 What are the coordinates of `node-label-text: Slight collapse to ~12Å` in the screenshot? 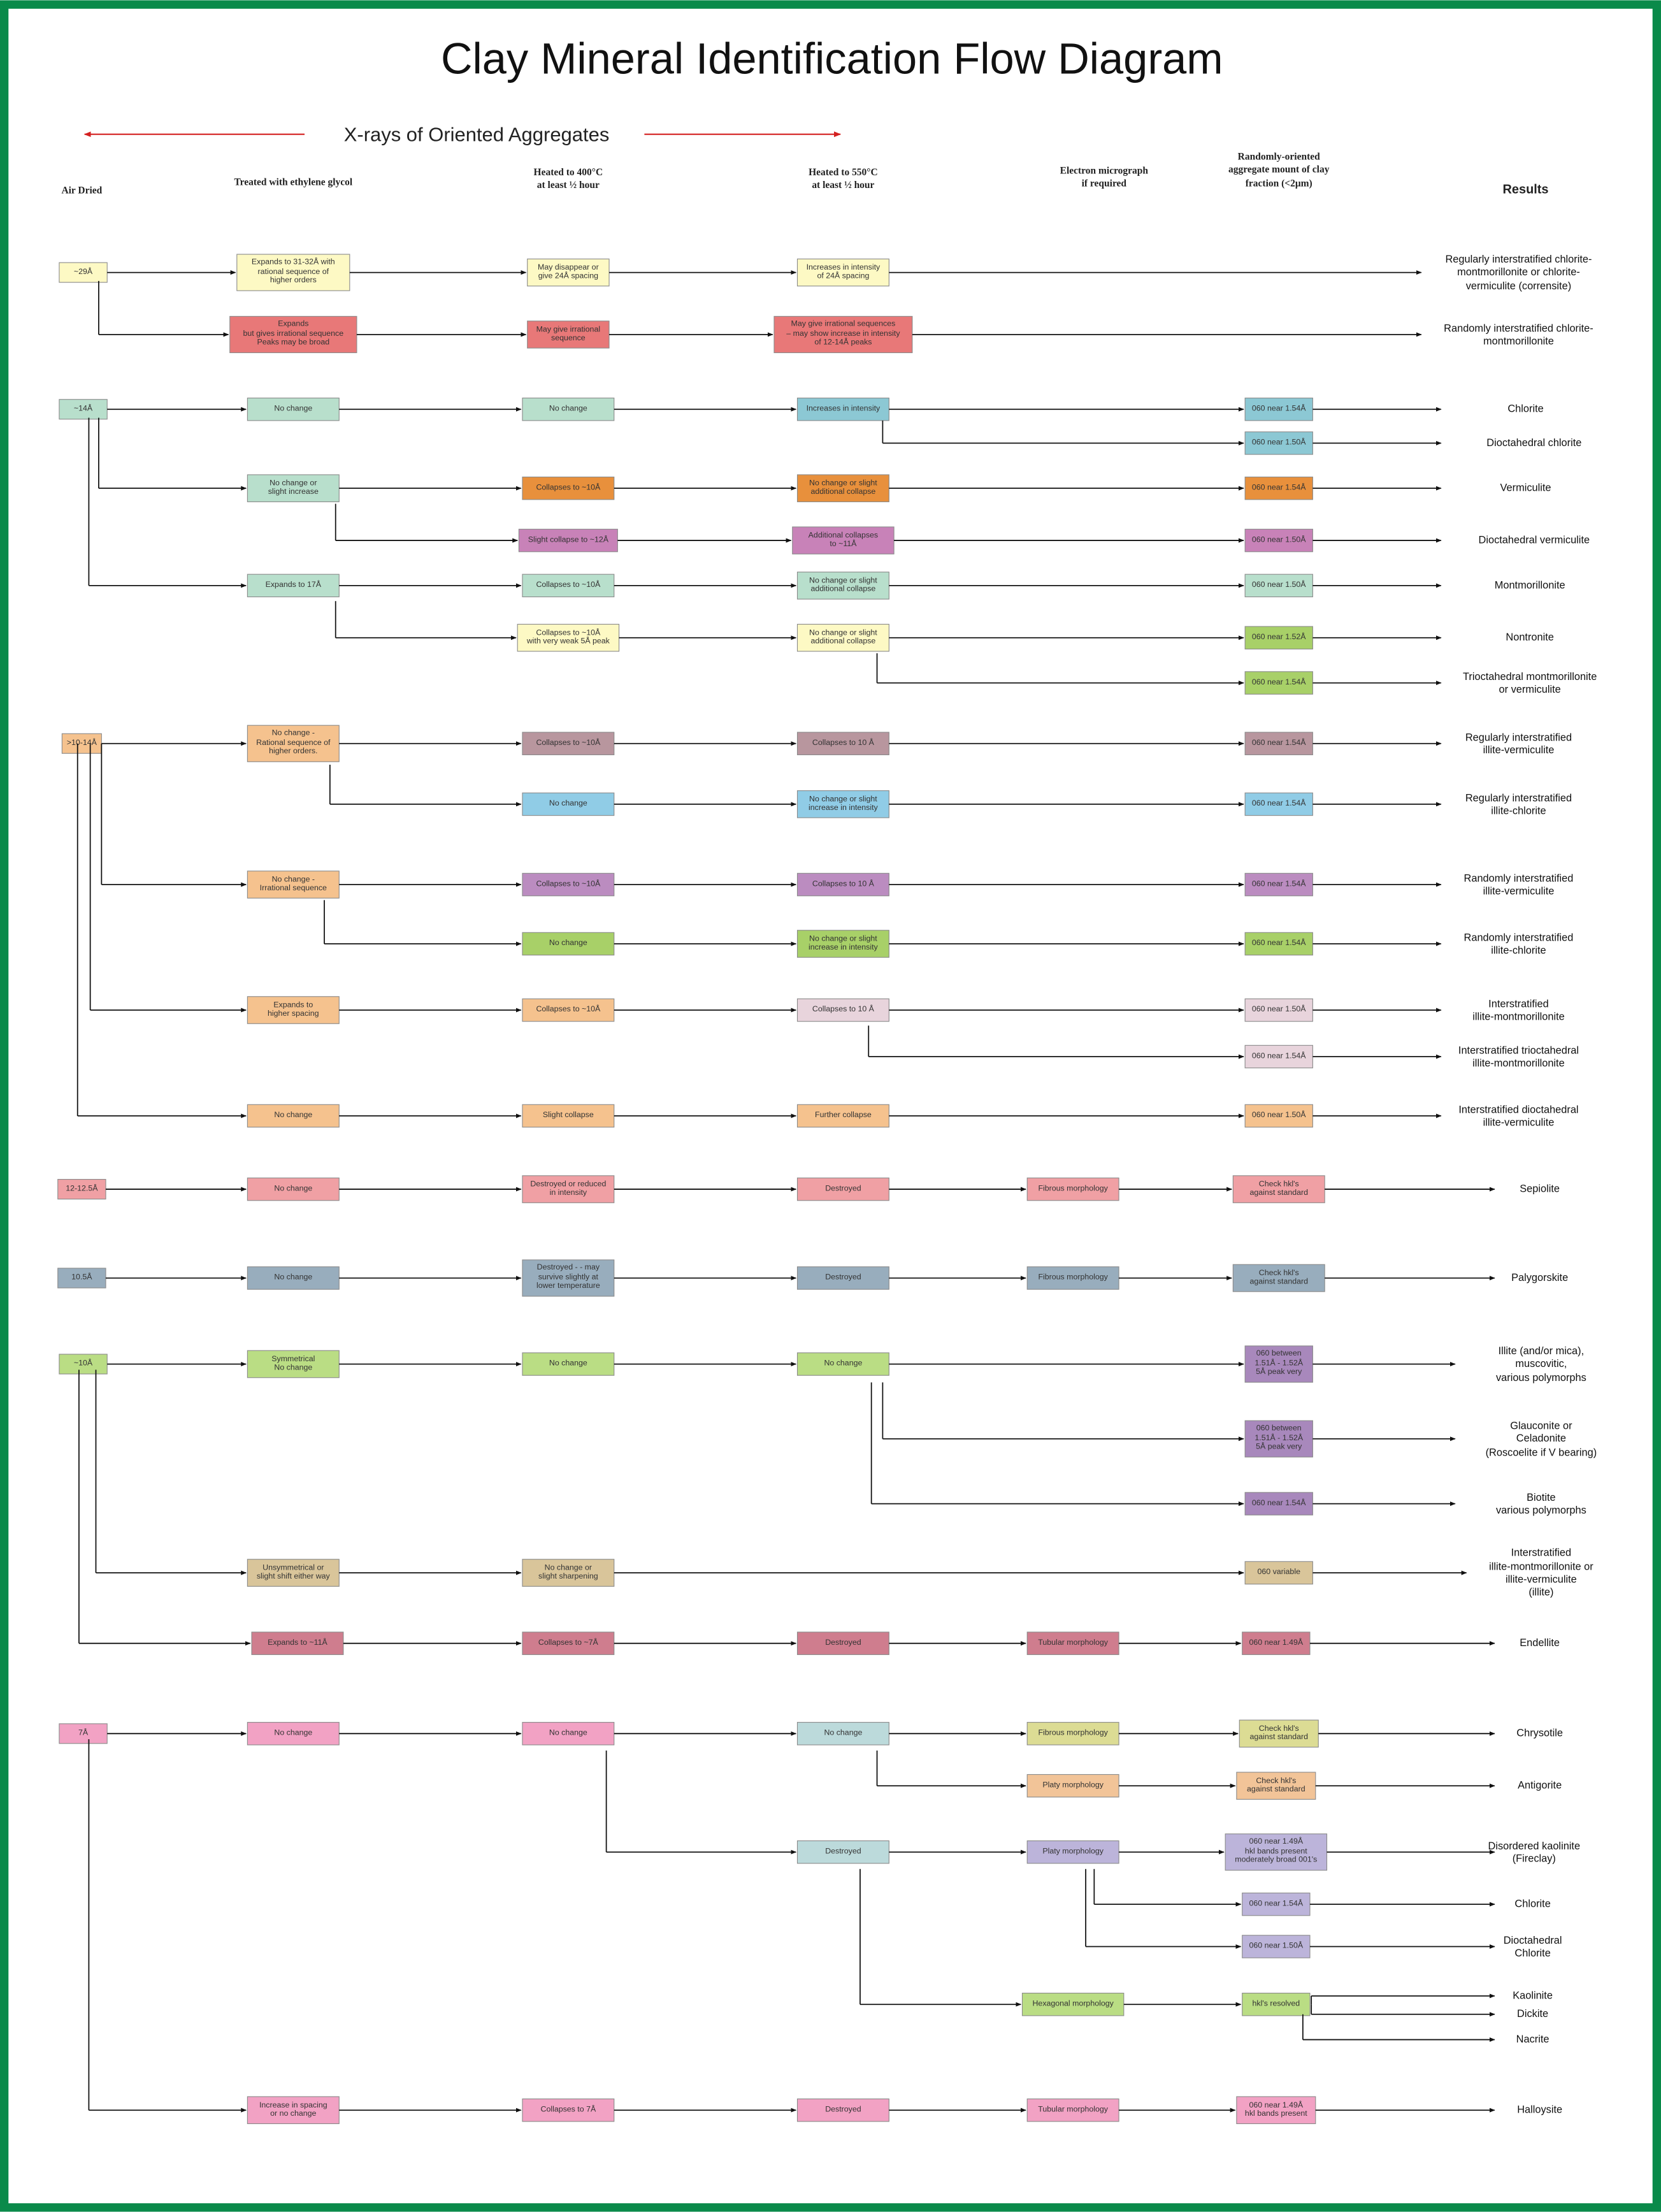 It's located at (568, 540).